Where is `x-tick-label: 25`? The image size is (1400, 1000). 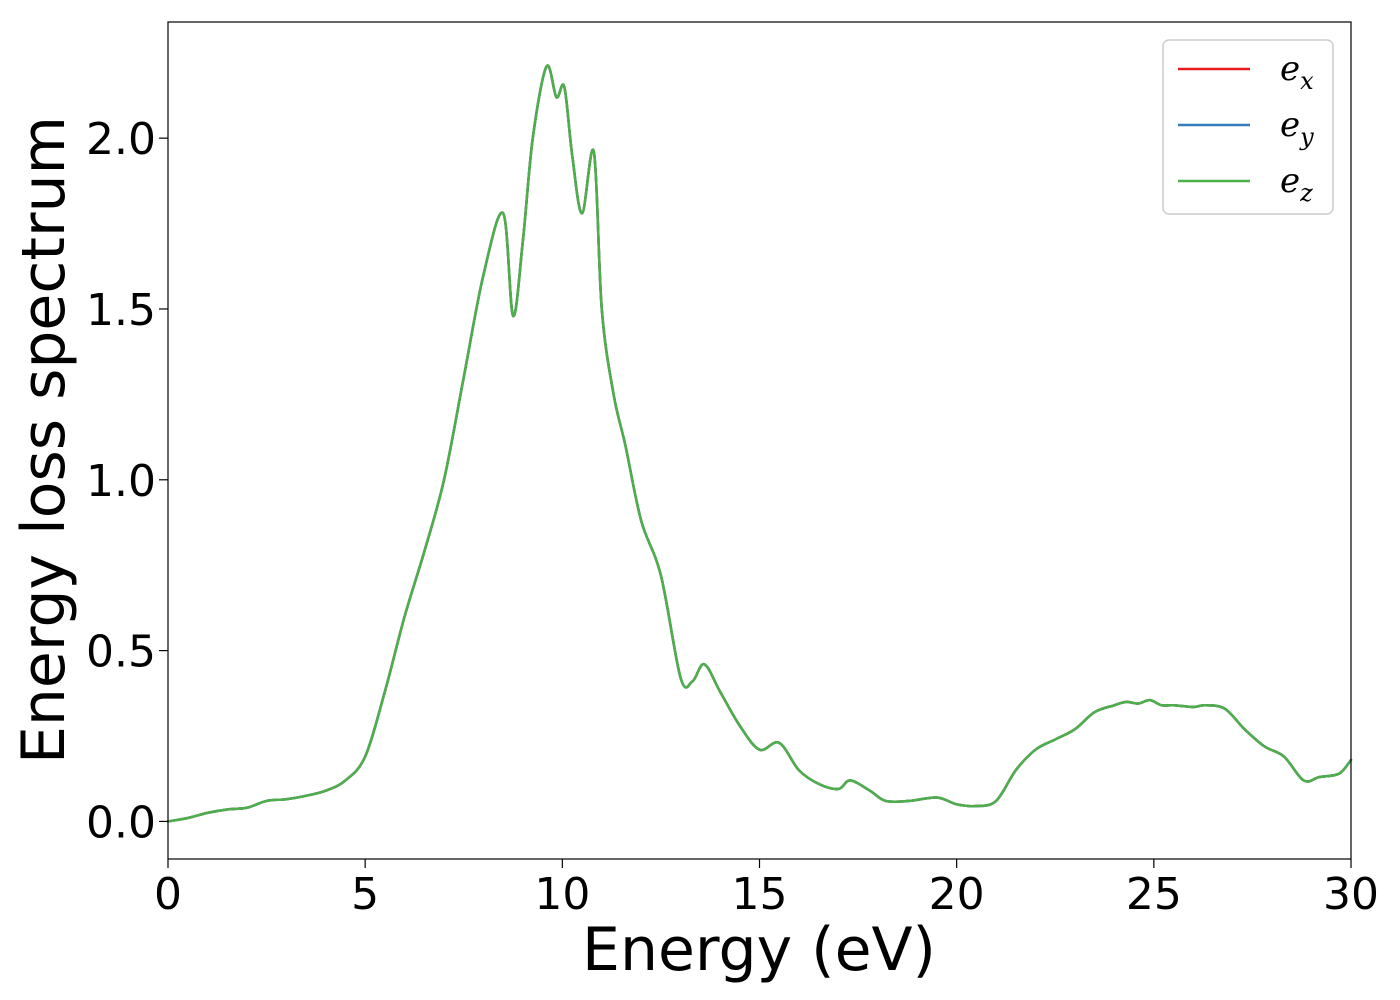
x-tick-label: 25 is located at coordinates (1154, 894).